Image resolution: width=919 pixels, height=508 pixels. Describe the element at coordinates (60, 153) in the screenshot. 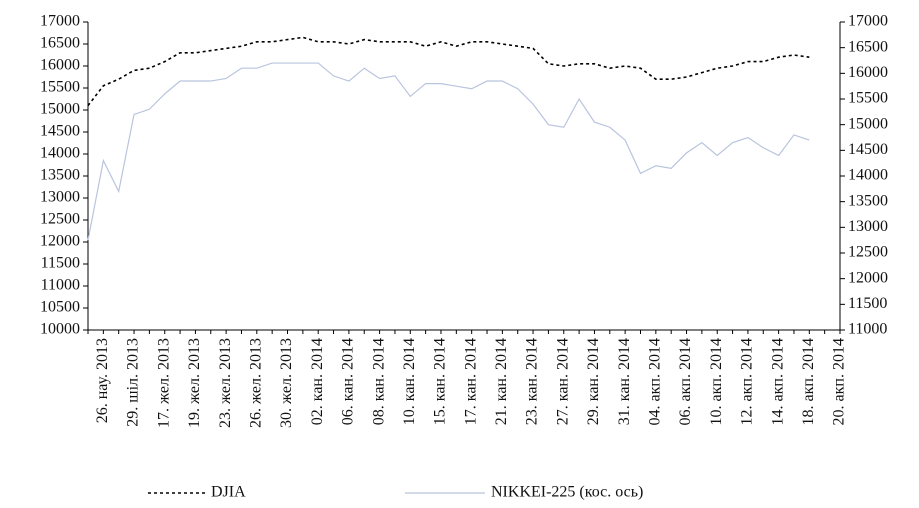

I see `y-tick-label: 14000` at that location.